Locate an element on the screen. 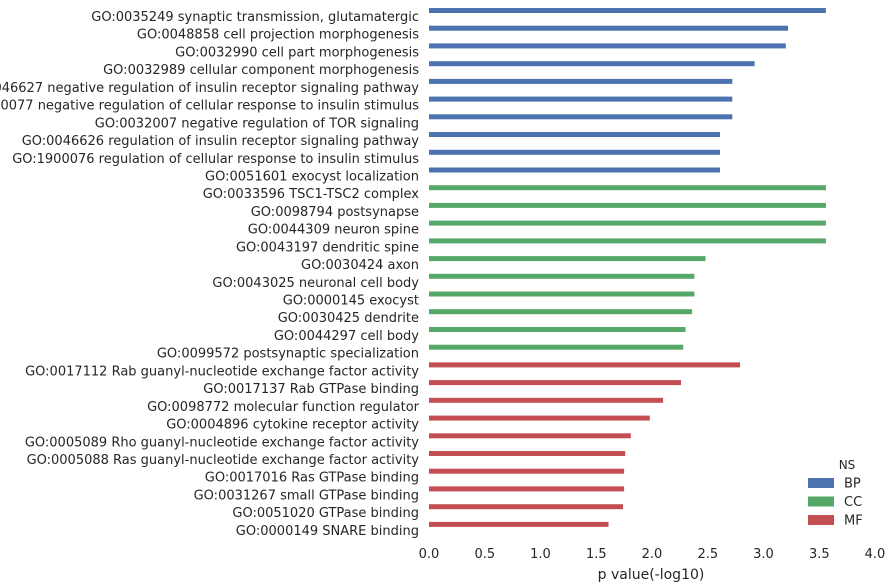 Image resolution: width=891 pixels, height=587 pixels. legend-label-mf: MF is located at coordinates (853, 521).